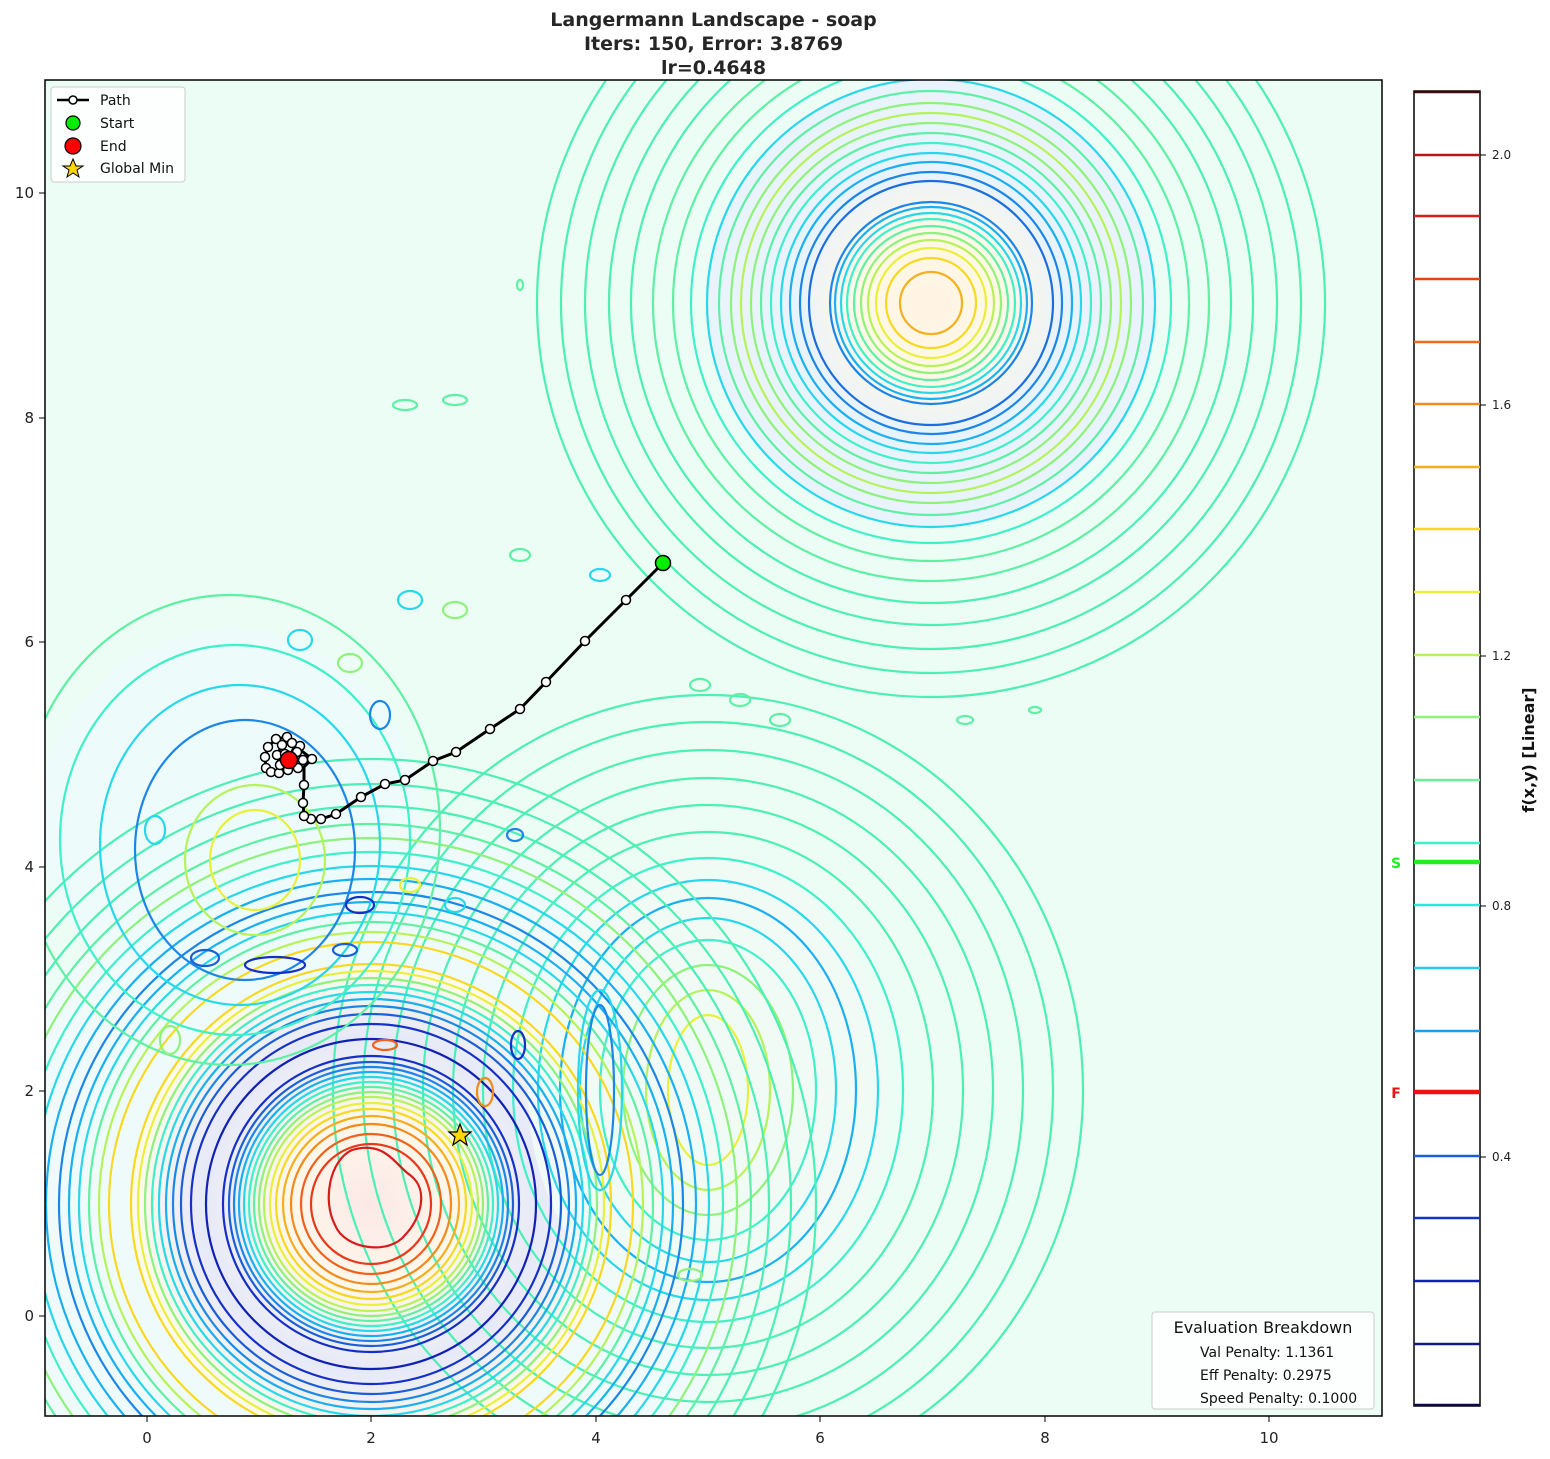 The height and width of the screenshot is (1459, 1550). What do you see at coordinates (1278, 1399) in the screenshot?
I see `speed-penalty: Speed Penalty: 0.1000` at bounding box center [1278, 1399].